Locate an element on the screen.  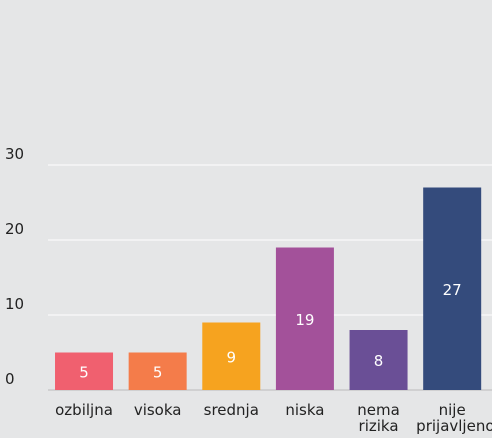
value-label: 9 is located at coordinates (232, 357).